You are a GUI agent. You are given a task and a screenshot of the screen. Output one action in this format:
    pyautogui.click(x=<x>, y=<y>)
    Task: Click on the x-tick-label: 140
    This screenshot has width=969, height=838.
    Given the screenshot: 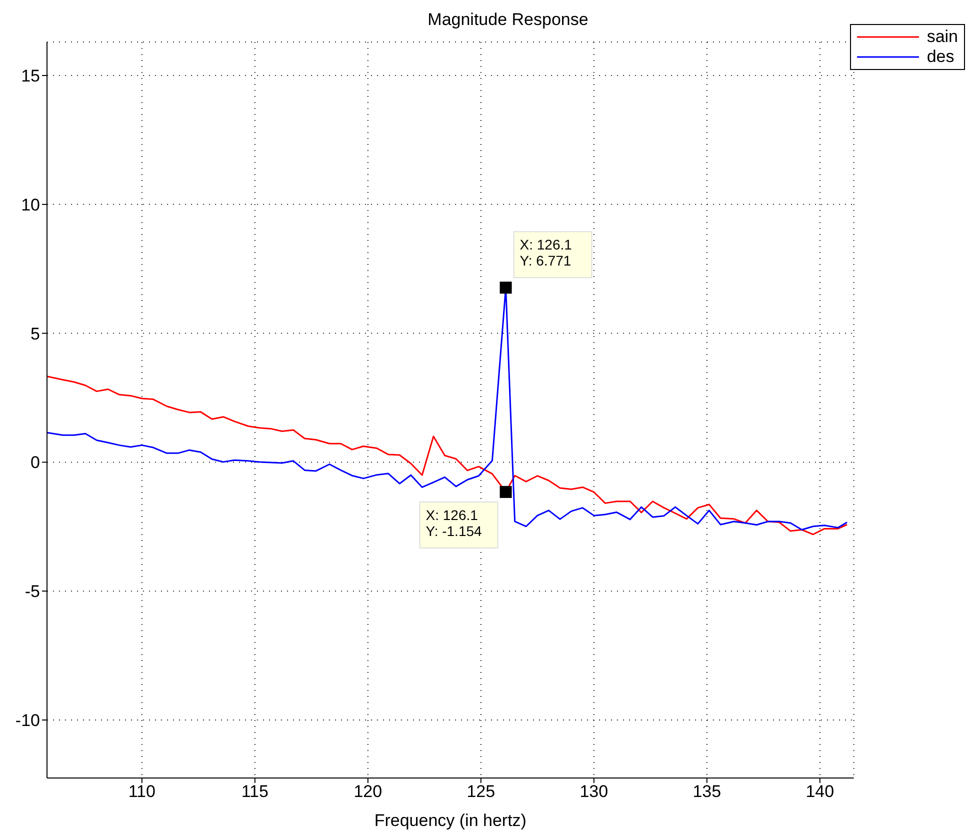 What is the action you would take?
    pyautogui.click(x=820, y=792)
    